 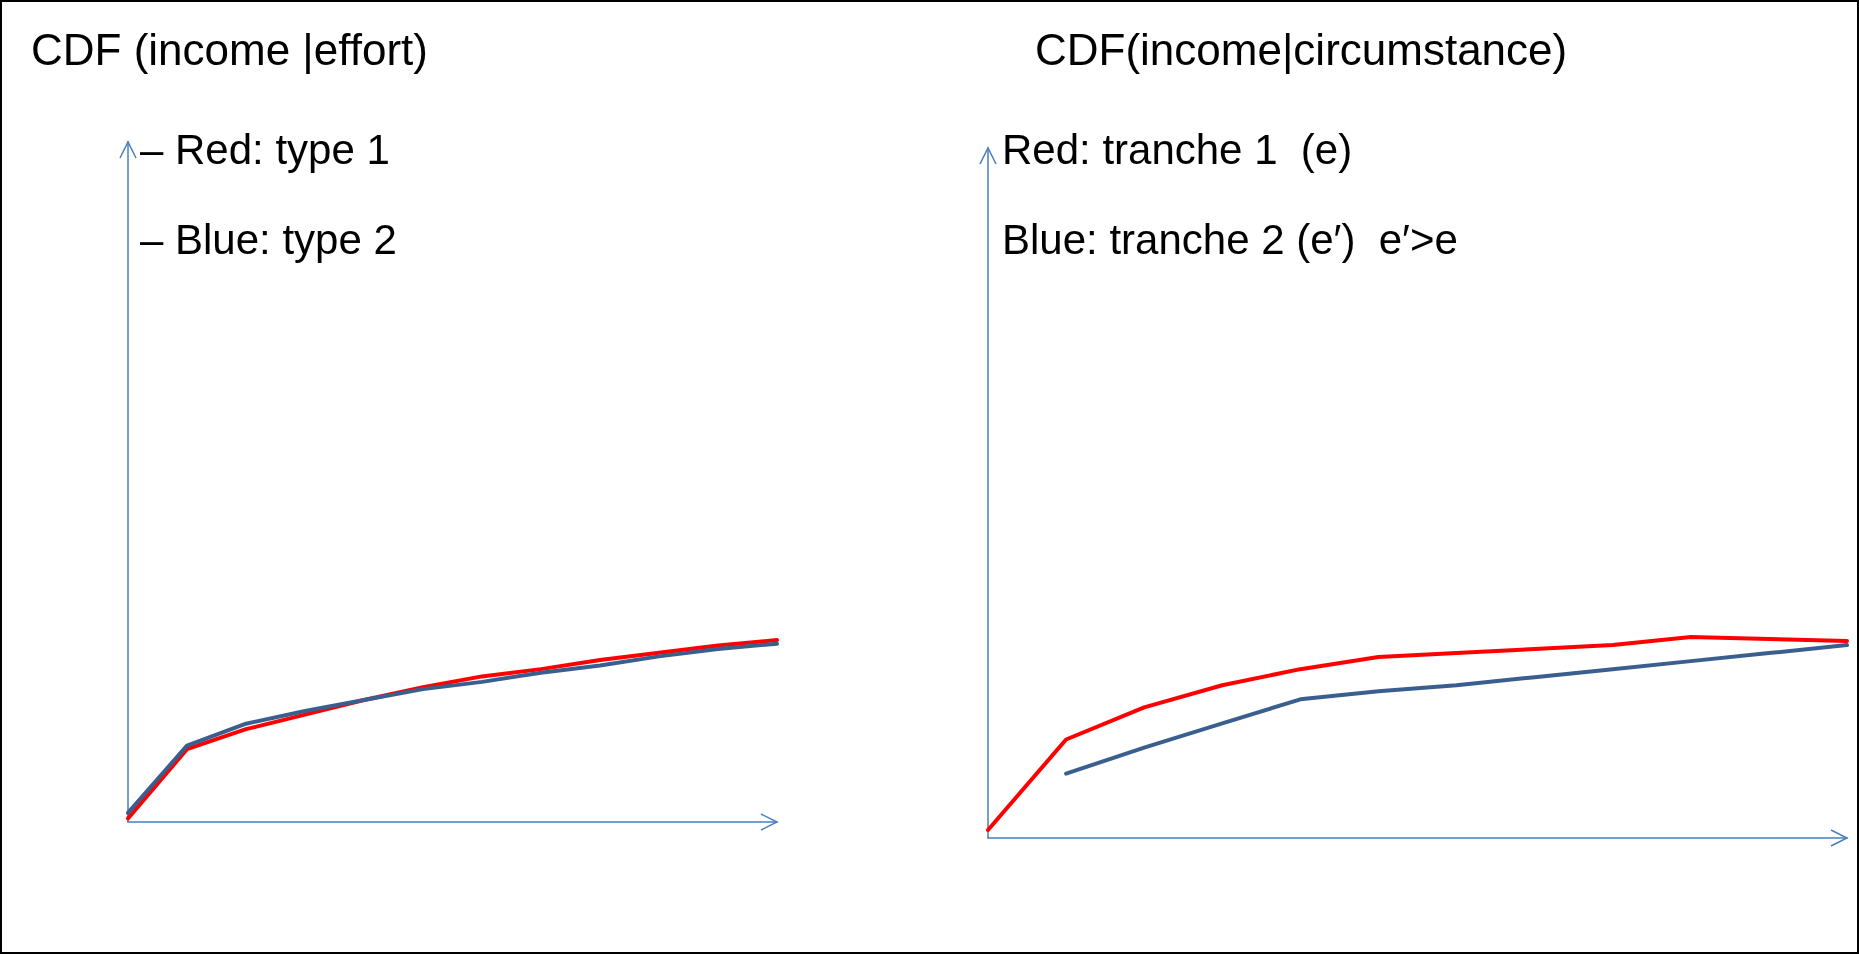 I want to click on text: – Red: type 1, so click(x=265, y=149).